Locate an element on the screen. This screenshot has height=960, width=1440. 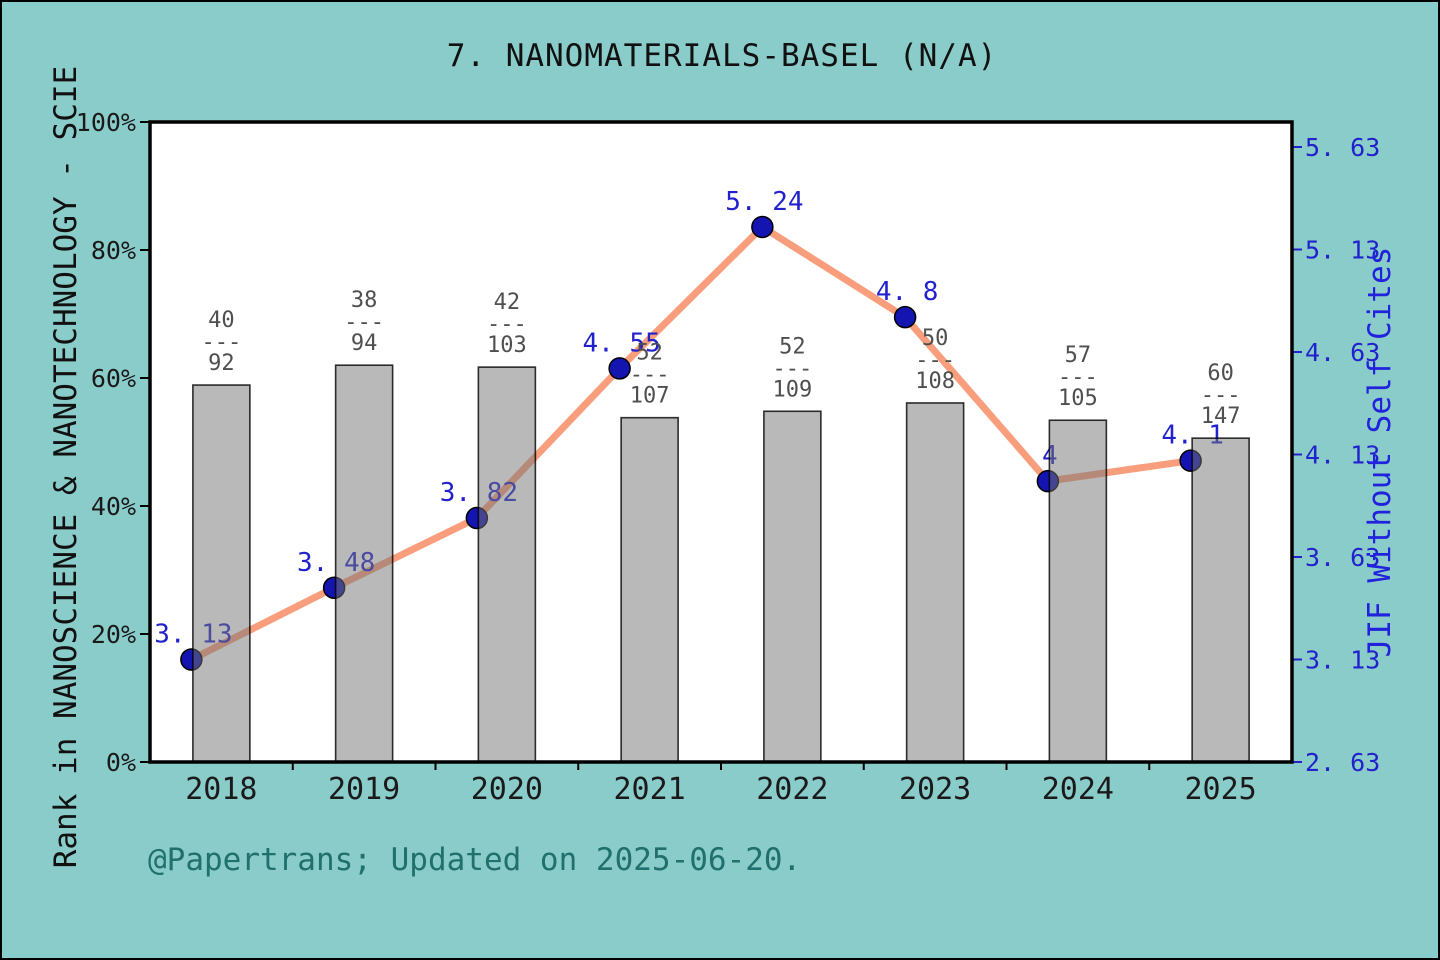
year-tick-label: 2025 is located at coordinates (1221, 789).